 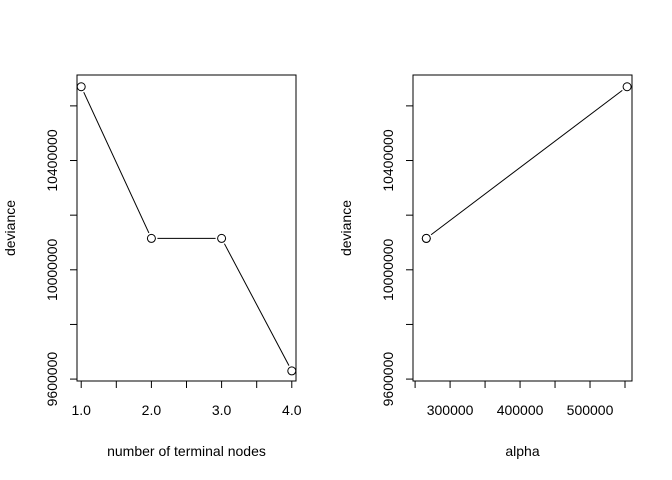 I want to click on x-axis-title: alpha, so click(x=522, y=451).